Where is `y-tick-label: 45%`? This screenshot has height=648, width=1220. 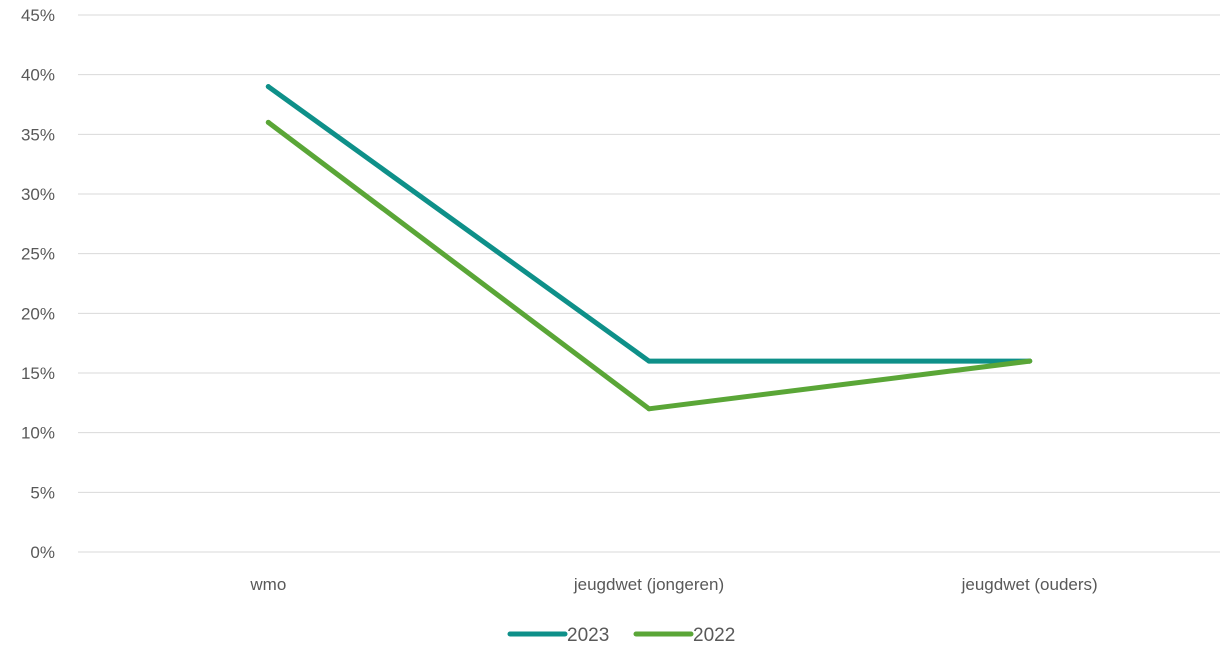
y-tick-label: 45% is located at coordinates (38, 15).